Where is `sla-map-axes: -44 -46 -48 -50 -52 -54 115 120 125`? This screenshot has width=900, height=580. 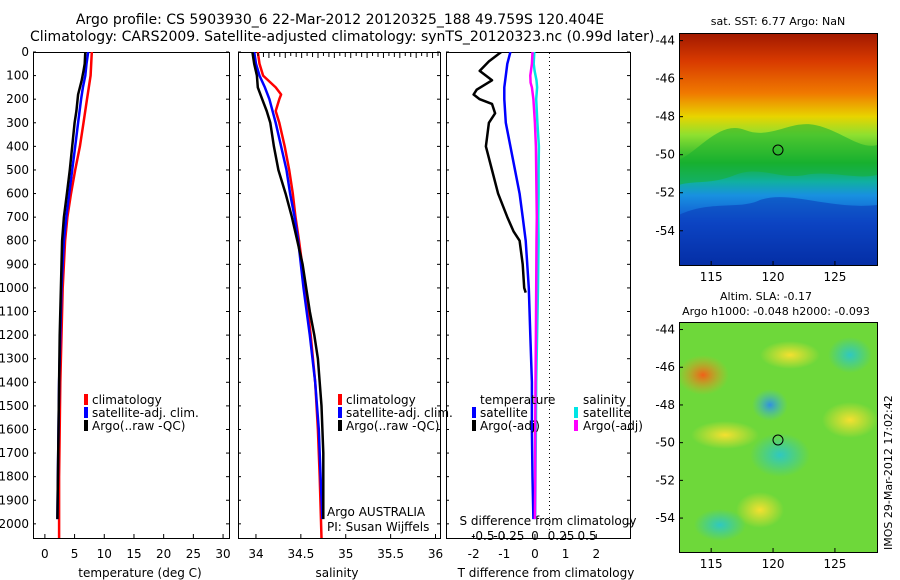
sla-map-axes: -44 -46 -48 -50 -52 -54 115 120 125 is located at coordinates (750, 447).